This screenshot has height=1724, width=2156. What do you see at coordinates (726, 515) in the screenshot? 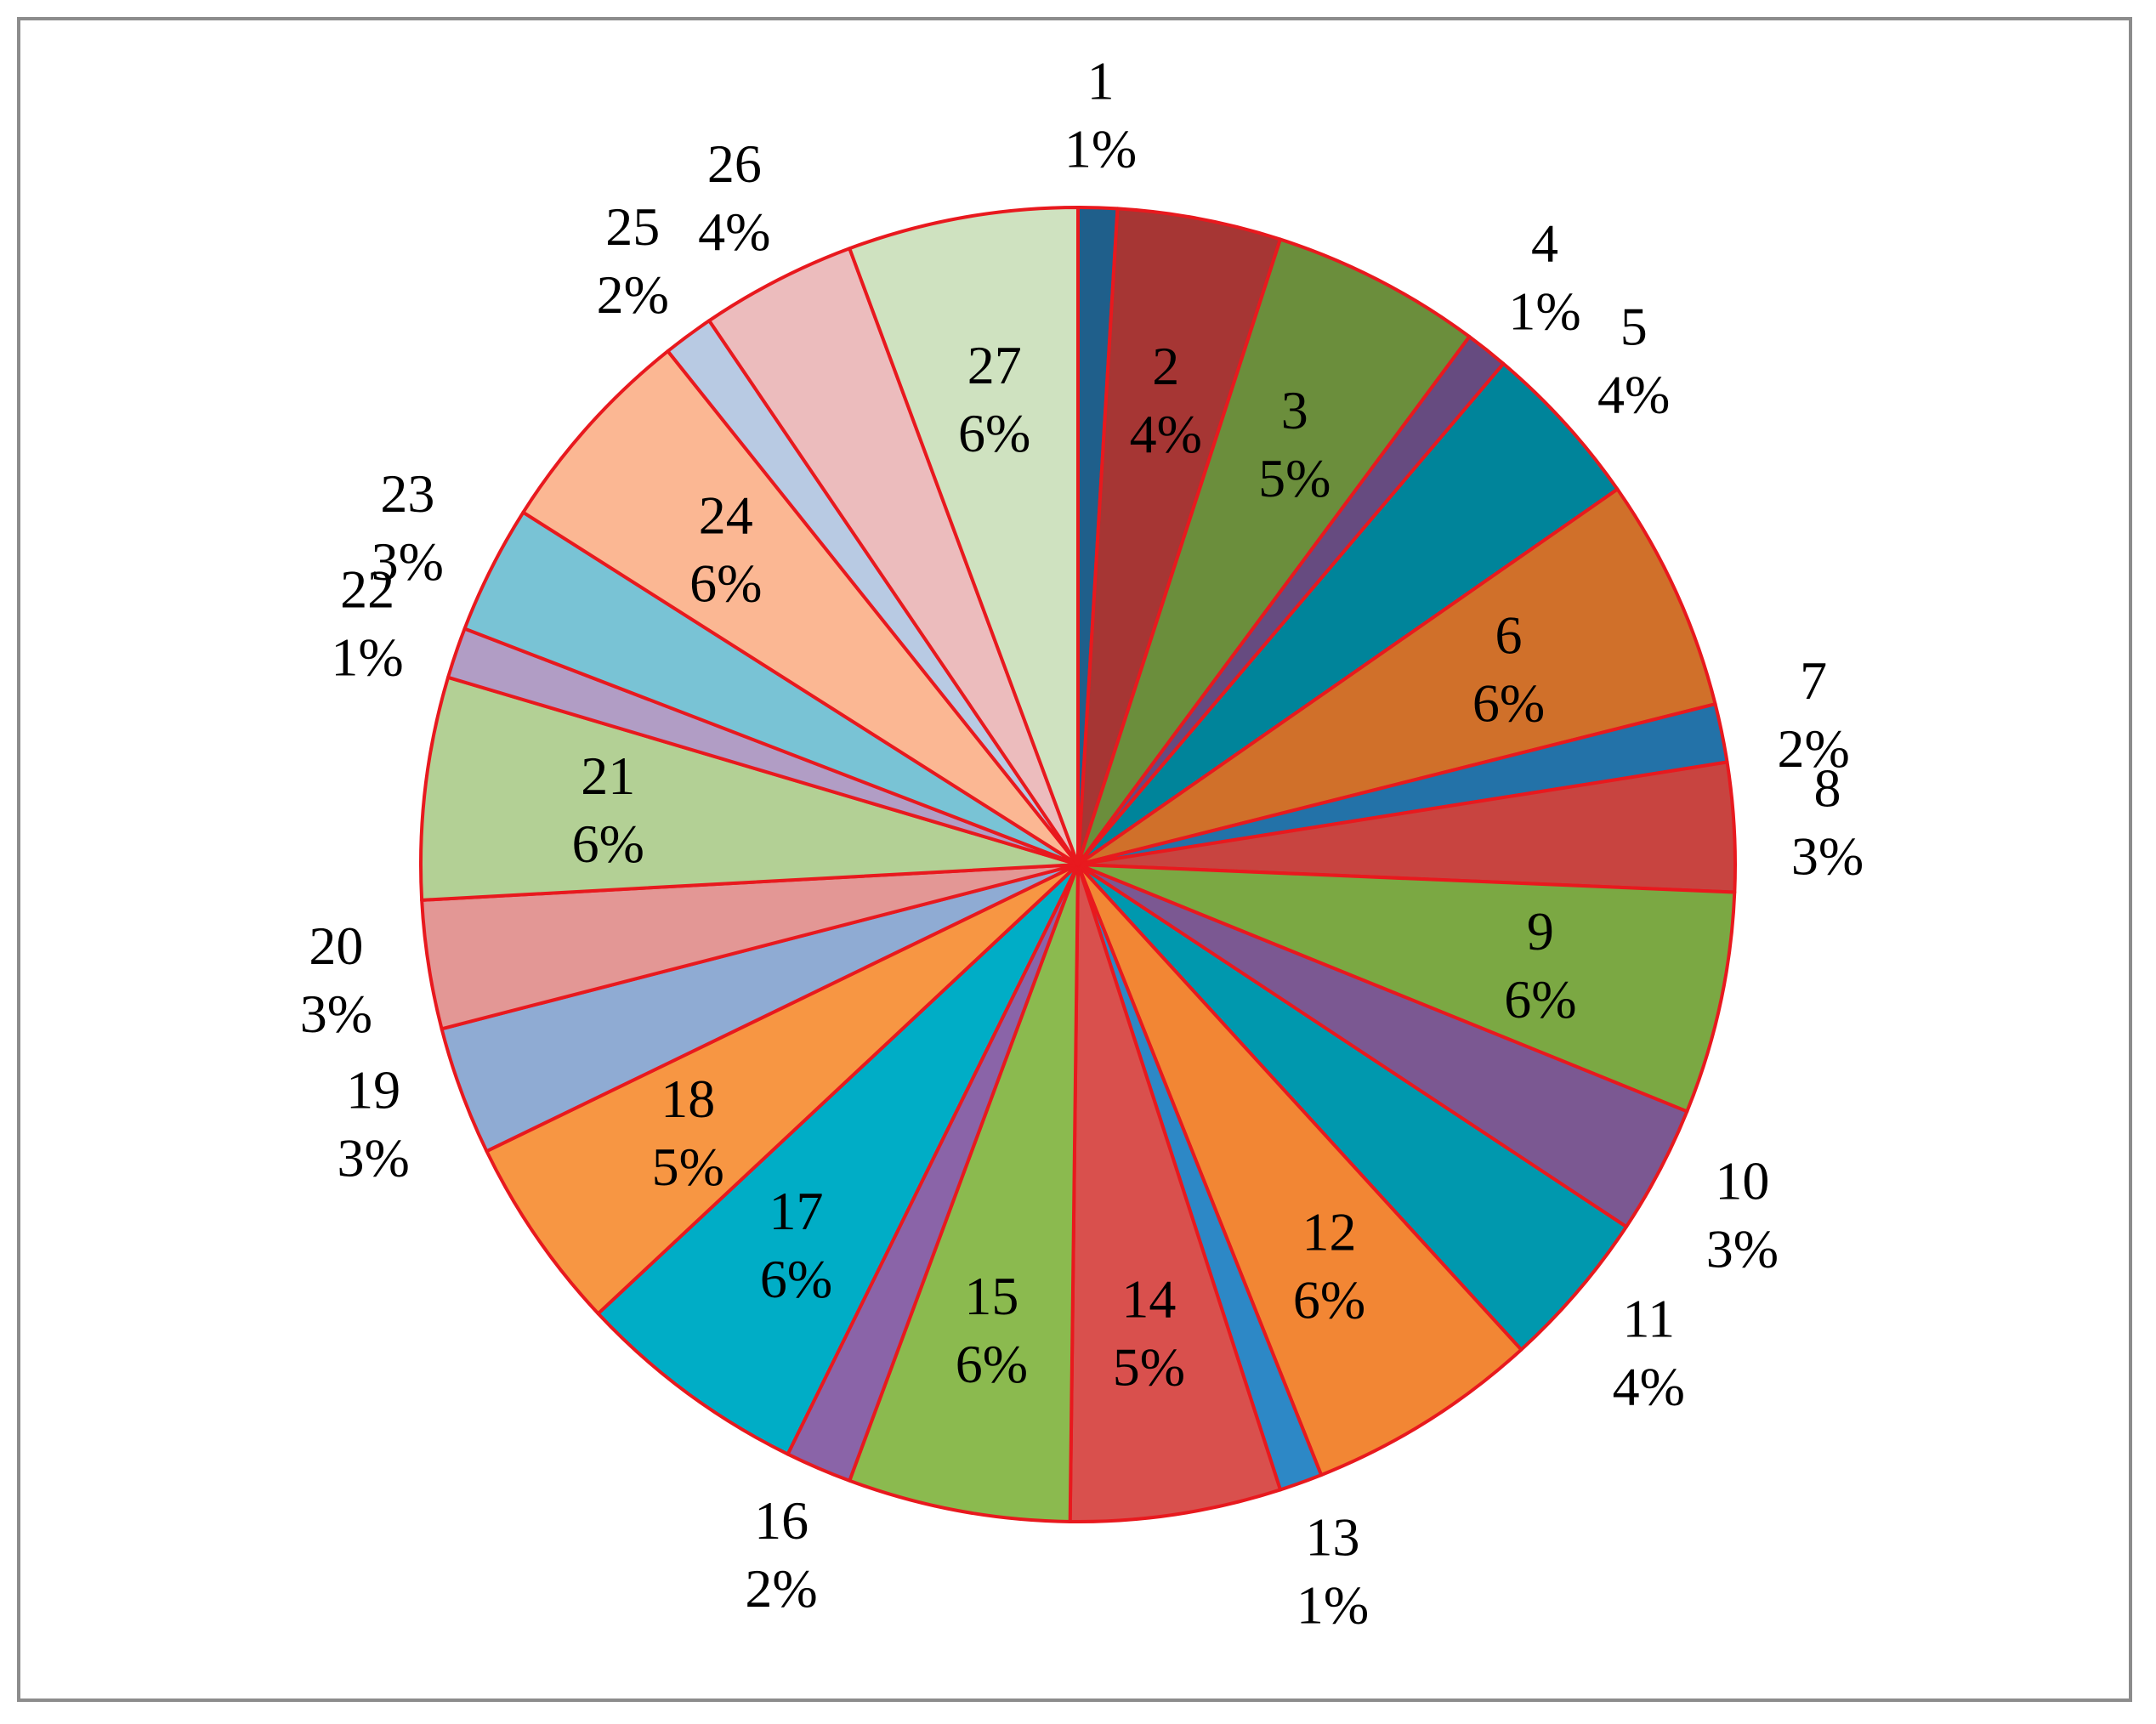
I see `slice-number-24: 24` at bounding box center [726, 515].